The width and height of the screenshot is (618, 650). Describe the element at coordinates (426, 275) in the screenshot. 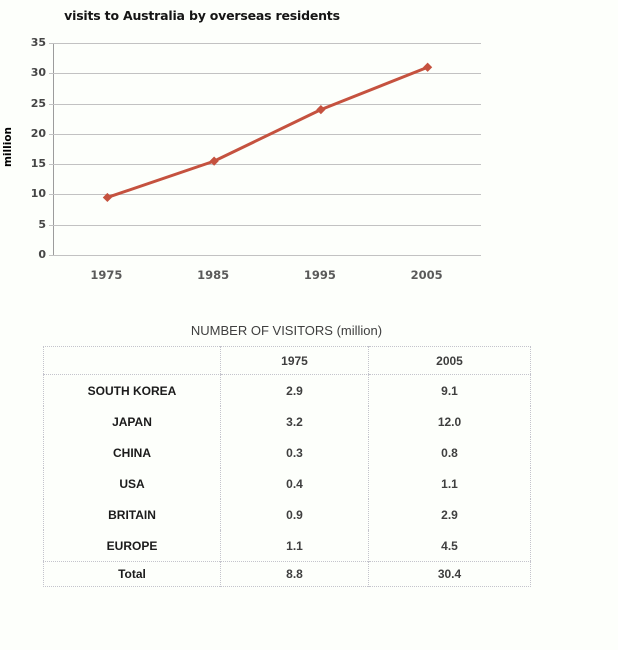

I see `x-axis-tick-label: 2005` at that location.